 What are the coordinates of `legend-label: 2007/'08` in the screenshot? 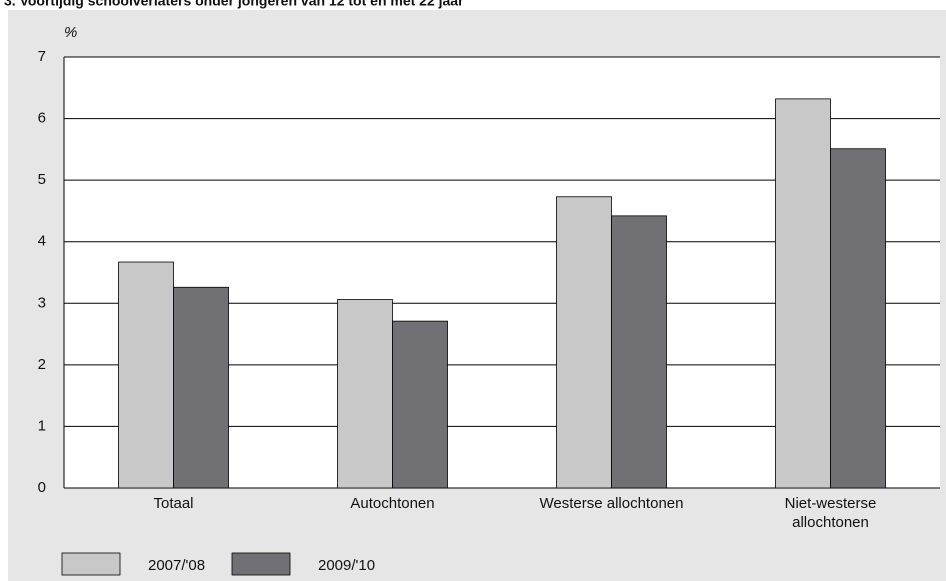 It's located at (176, 565).